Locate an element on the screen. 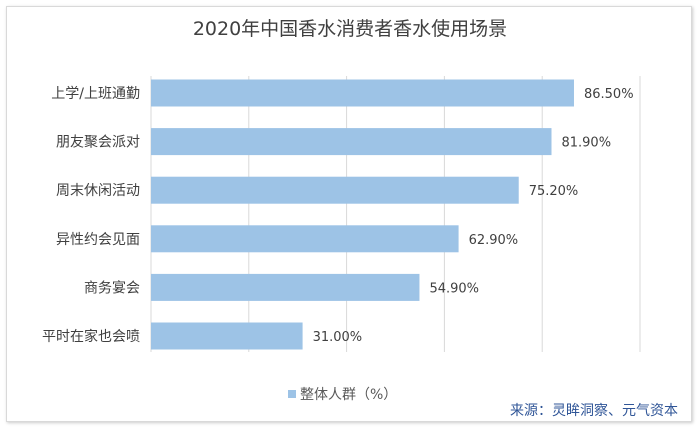 The image size is (700, 428). legend: 整体人群（%） is located at coordinates (342, 394).